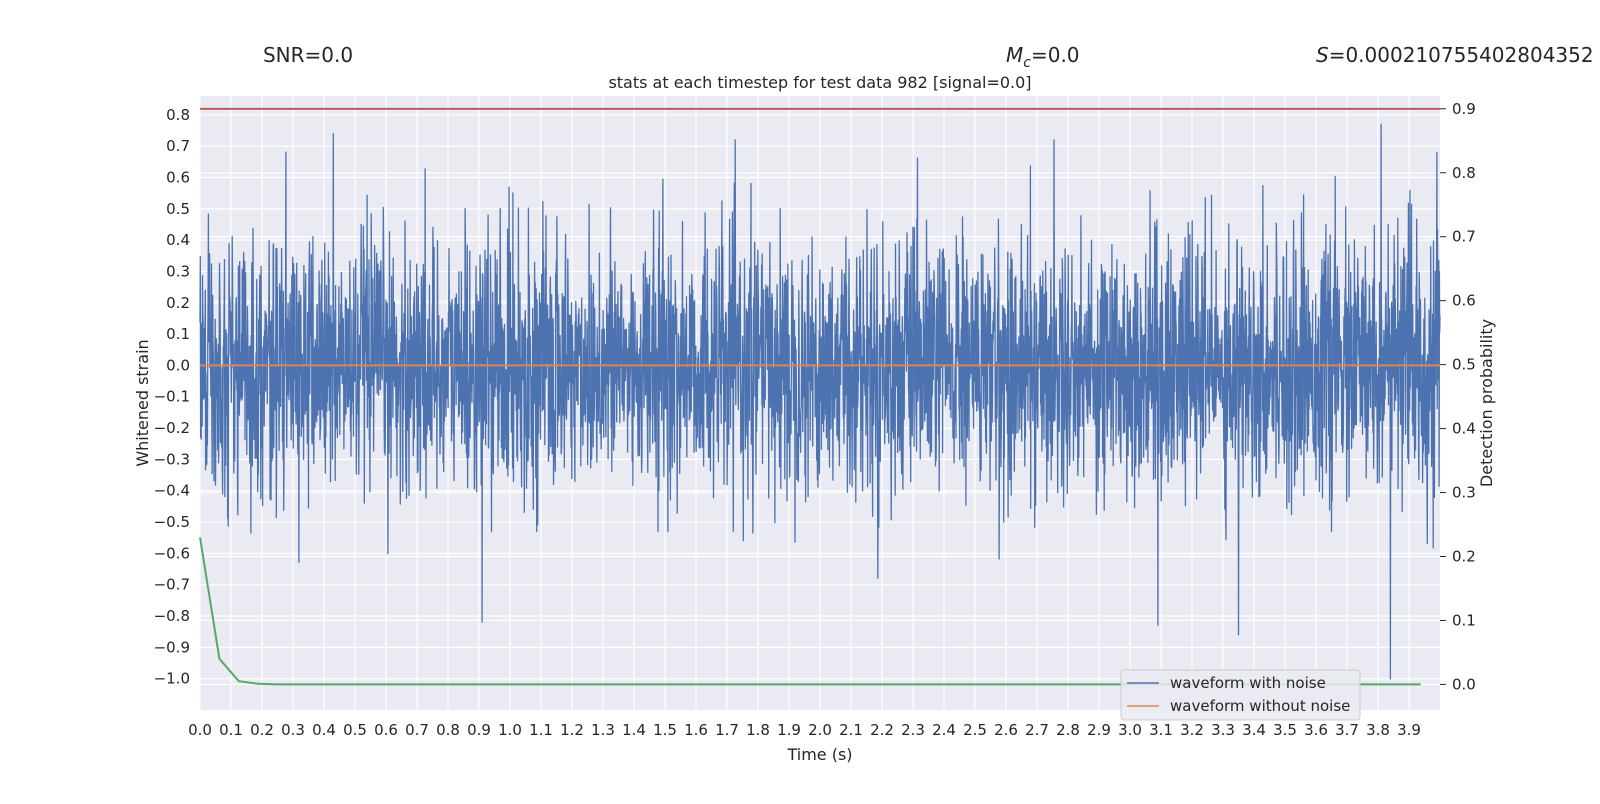  What do you see at coordinates (1161, 730) in the screenshot?
I see `x-tick-label: 3.1` at bounding box center [1161, 730].